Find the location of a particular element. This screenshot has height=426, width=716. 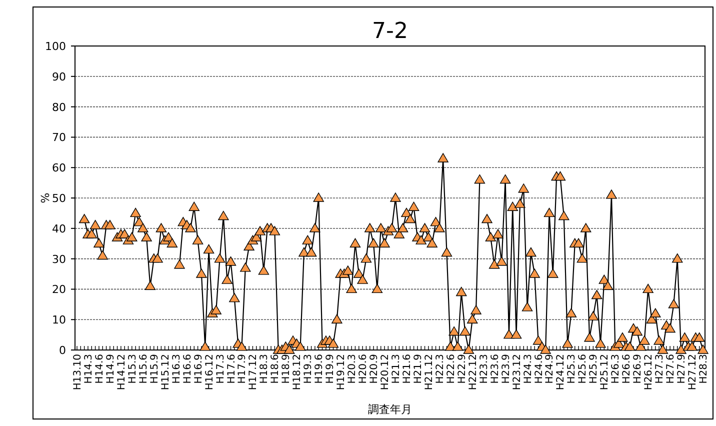

x-tick-label: H16.9 is located at coordinates (198, 369).